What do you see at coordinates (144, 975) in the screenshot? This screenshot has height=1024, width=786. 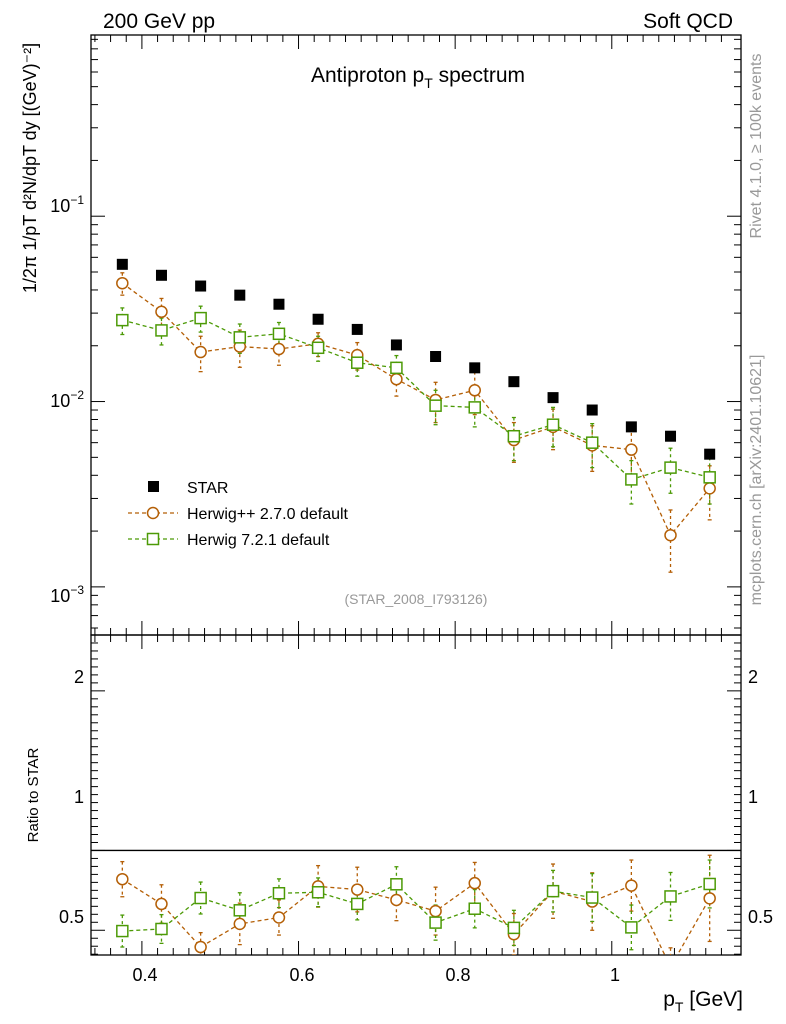 I see `xtick-label-0.4: 0.4` at bounding box center [144, 975].